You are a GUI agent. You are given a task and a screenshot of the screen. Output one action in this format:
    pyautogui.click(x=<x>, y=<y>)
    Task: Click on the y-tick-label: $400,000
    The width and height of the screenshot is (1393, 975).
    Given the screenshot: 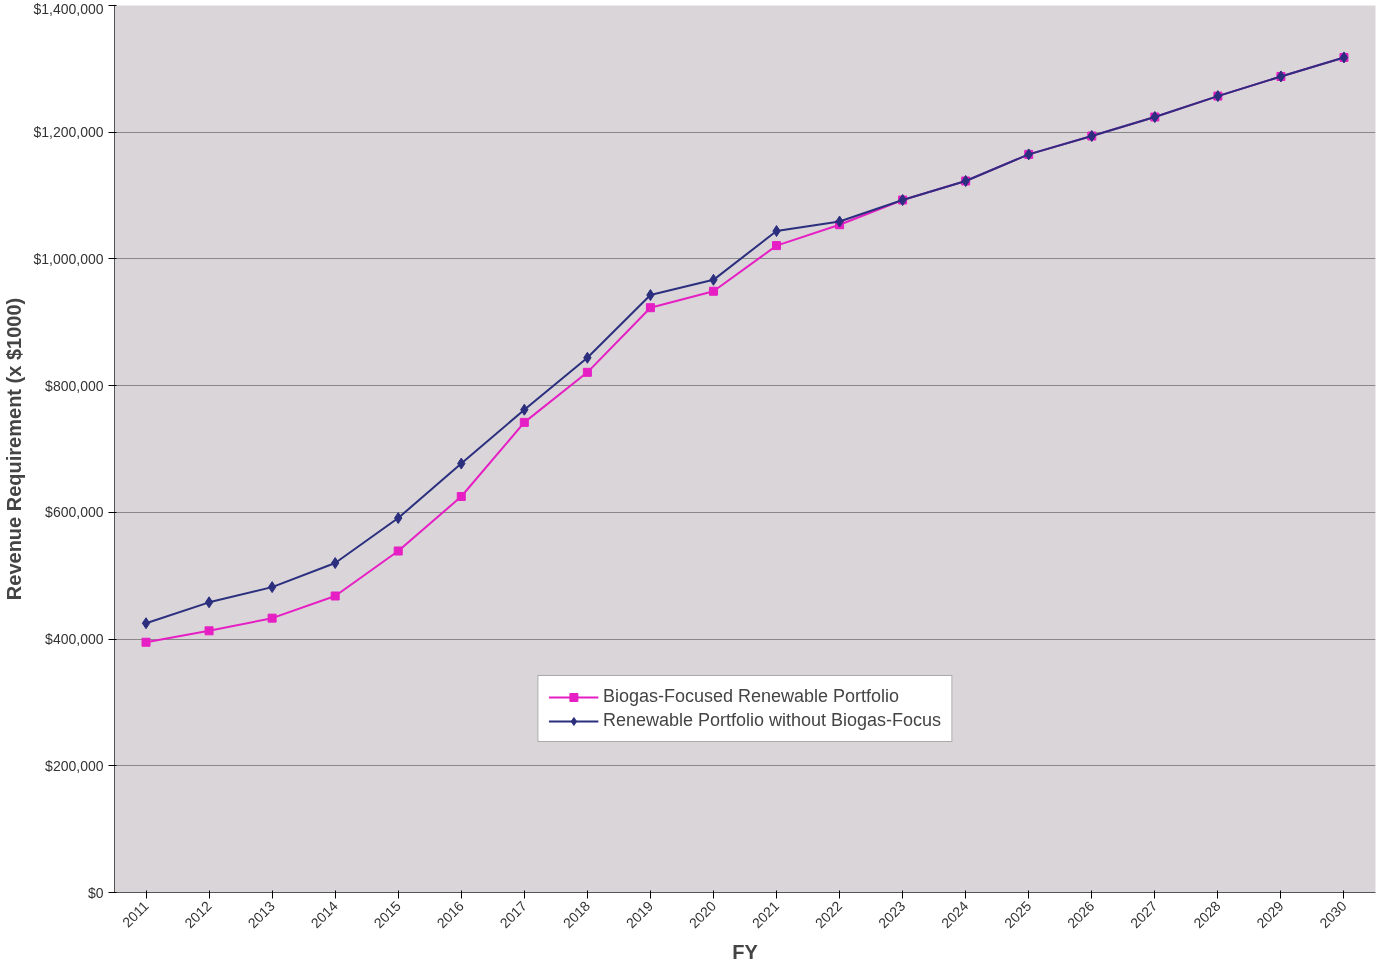 What is the action you would take?
    pyautogui.click(x=74, y=639)
    